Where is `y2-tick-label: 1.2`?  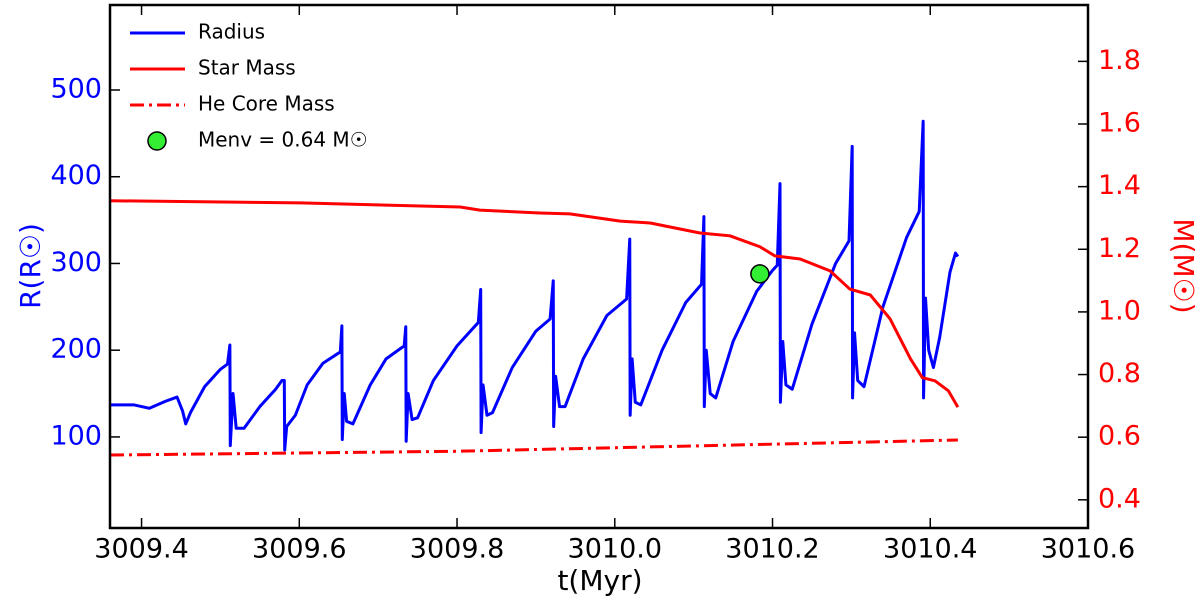 y2-tick-label: 1.2 is located at coordinates (1119, 248).